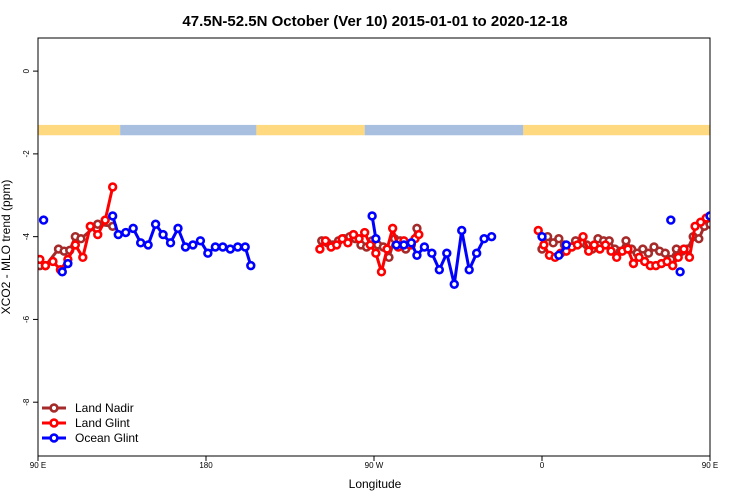  I want to click on y-tick-label: 0, so click(26, 70).